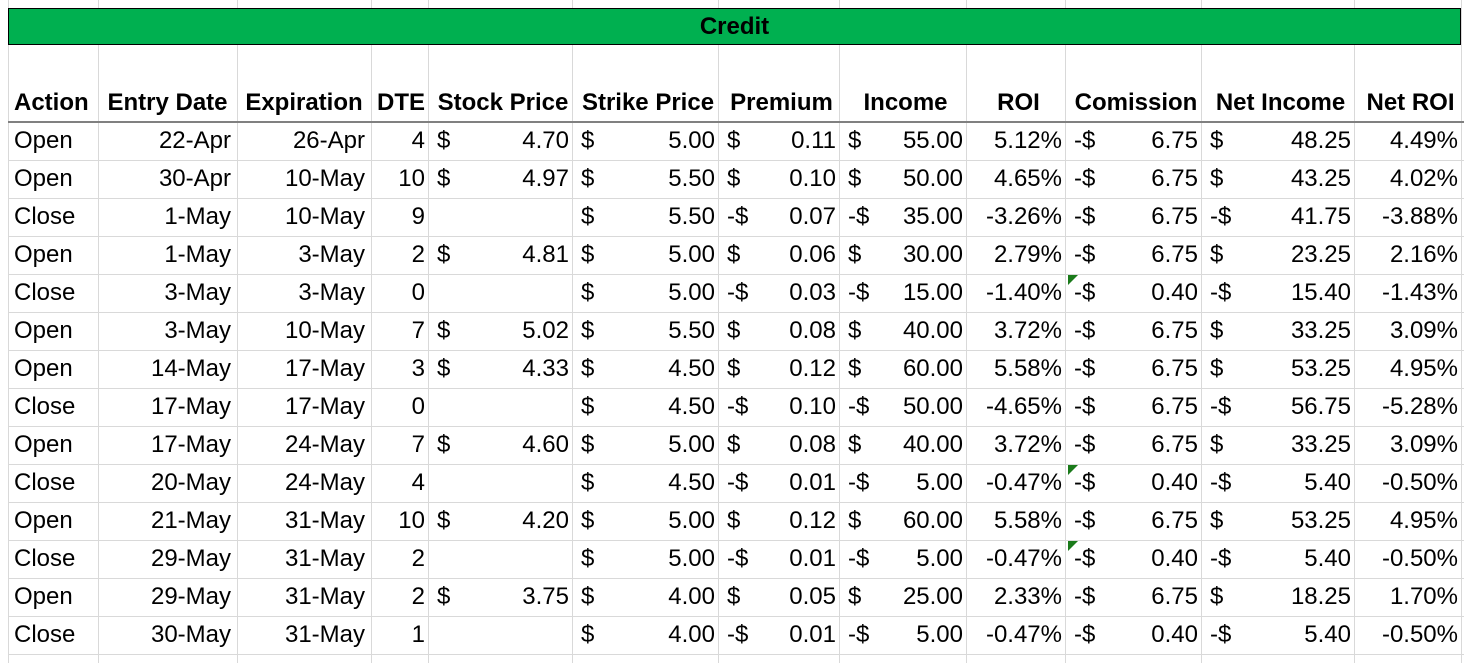 The image size is (1470, 663). What do you see at coordinates (905, 255) in the screenshot?
I see `cell-income: $30.00` at bounding box center [905, 255].